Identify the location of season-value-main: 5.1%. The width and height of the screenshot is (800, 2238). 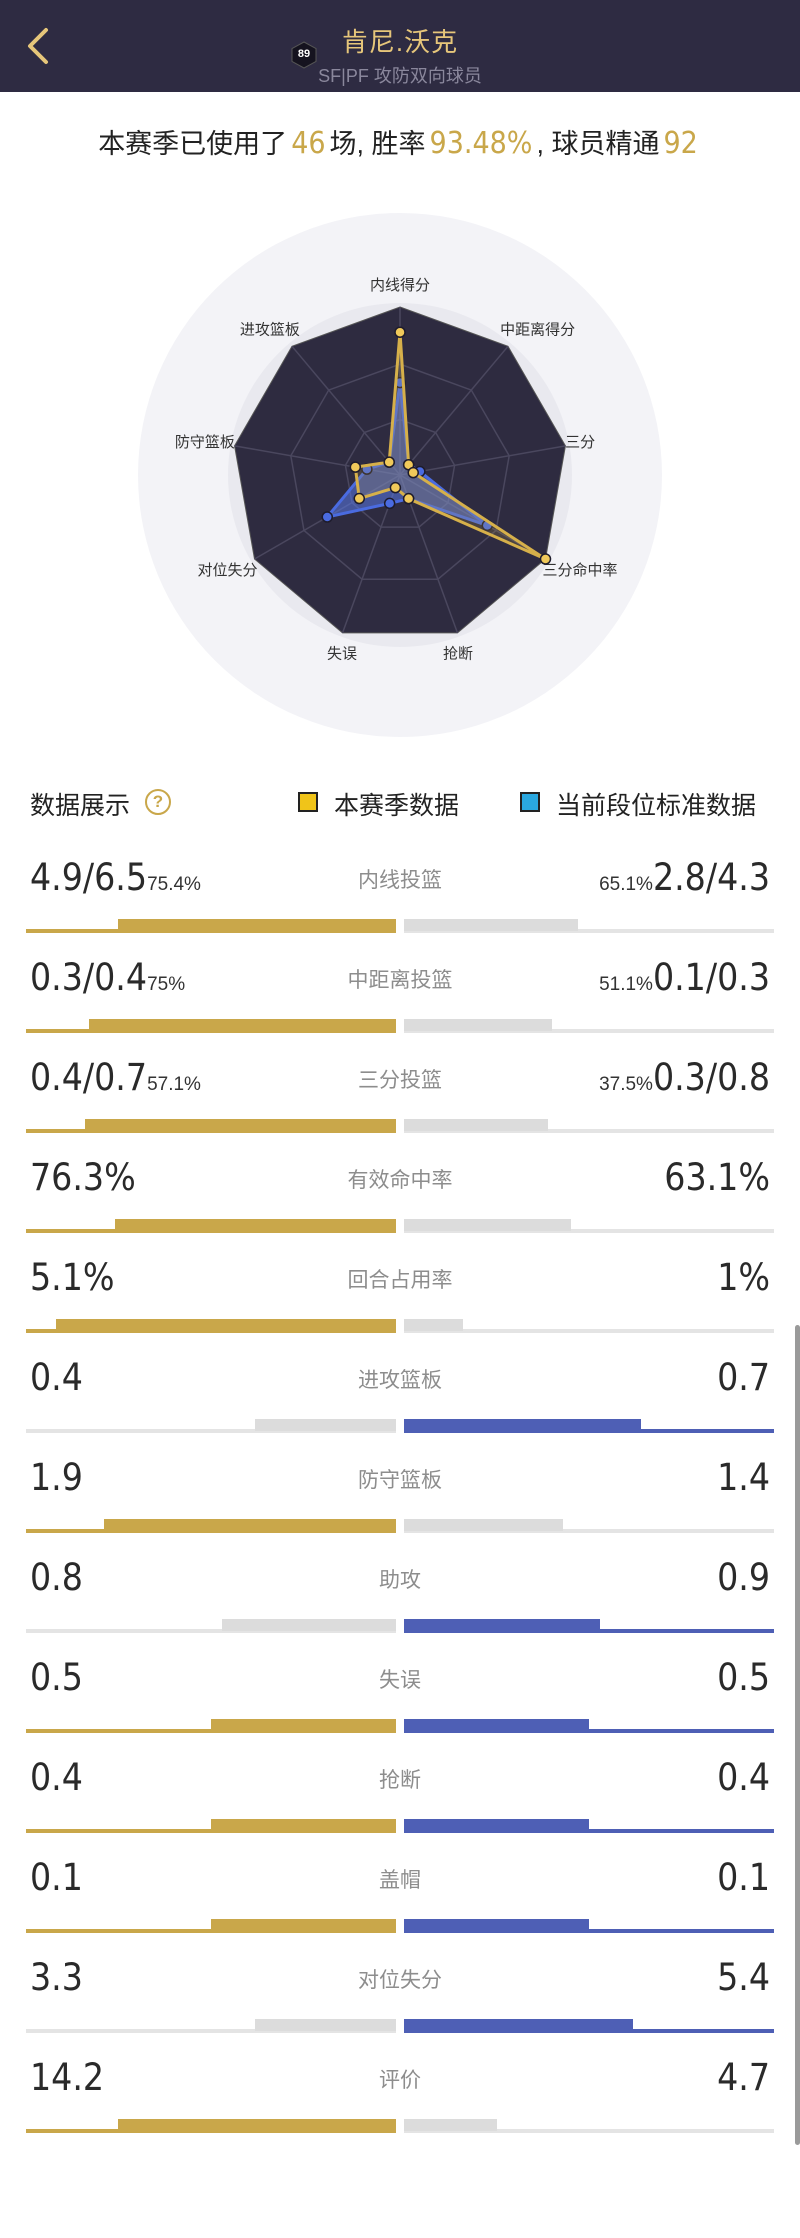
(72, 1277).